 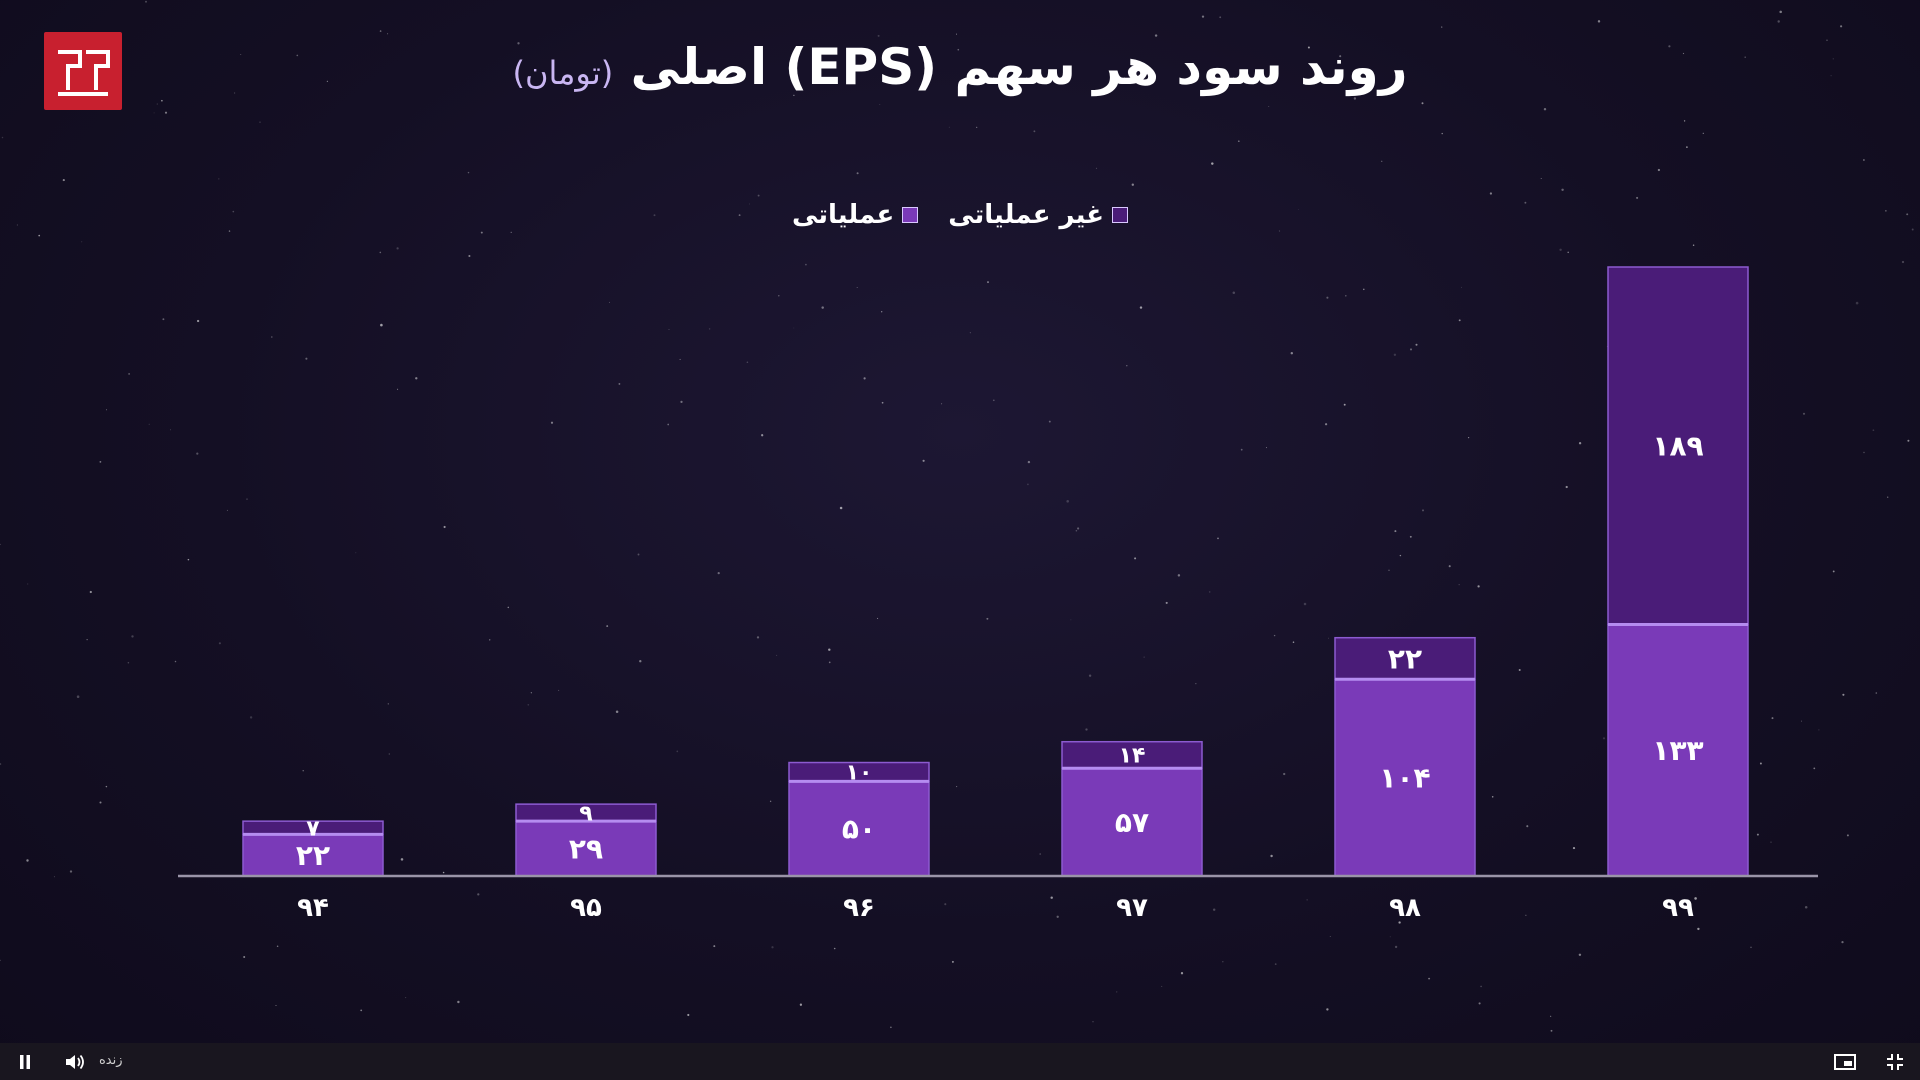 I want to click on pause-icon, so click(x=25, y=1061).